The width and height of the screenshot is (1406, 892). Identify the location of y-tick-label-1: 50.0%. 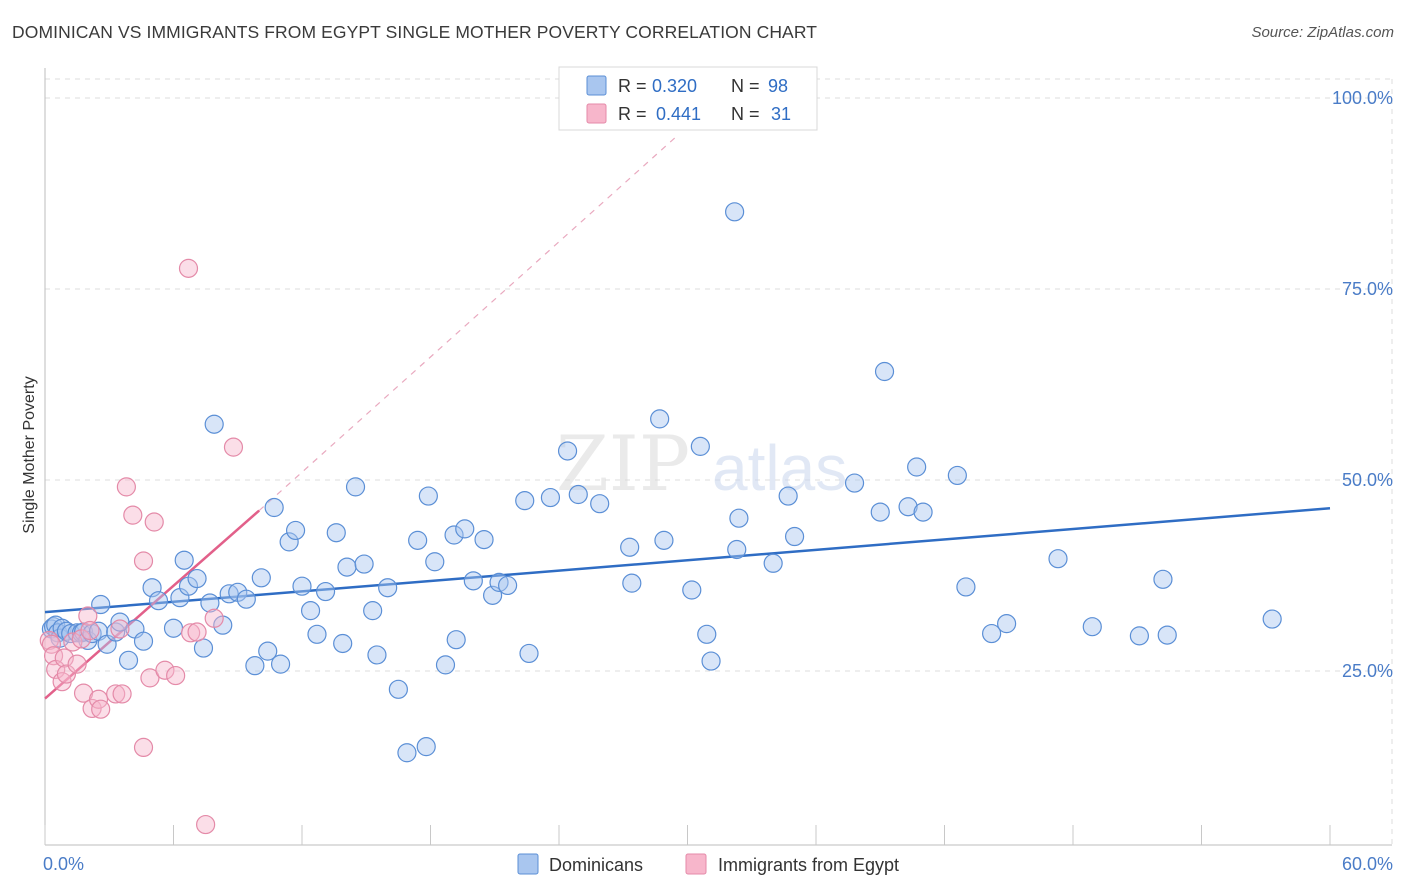
(1367, 480).